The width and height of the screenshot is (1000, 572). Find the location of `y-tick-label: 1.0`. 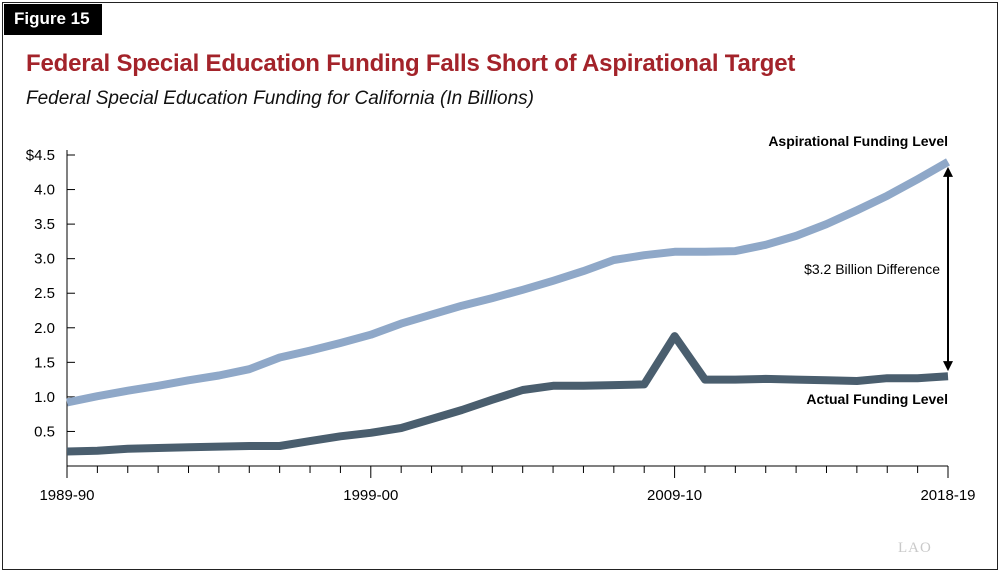

y-tick-label: 1.0 is located at coordinates (44, 397).